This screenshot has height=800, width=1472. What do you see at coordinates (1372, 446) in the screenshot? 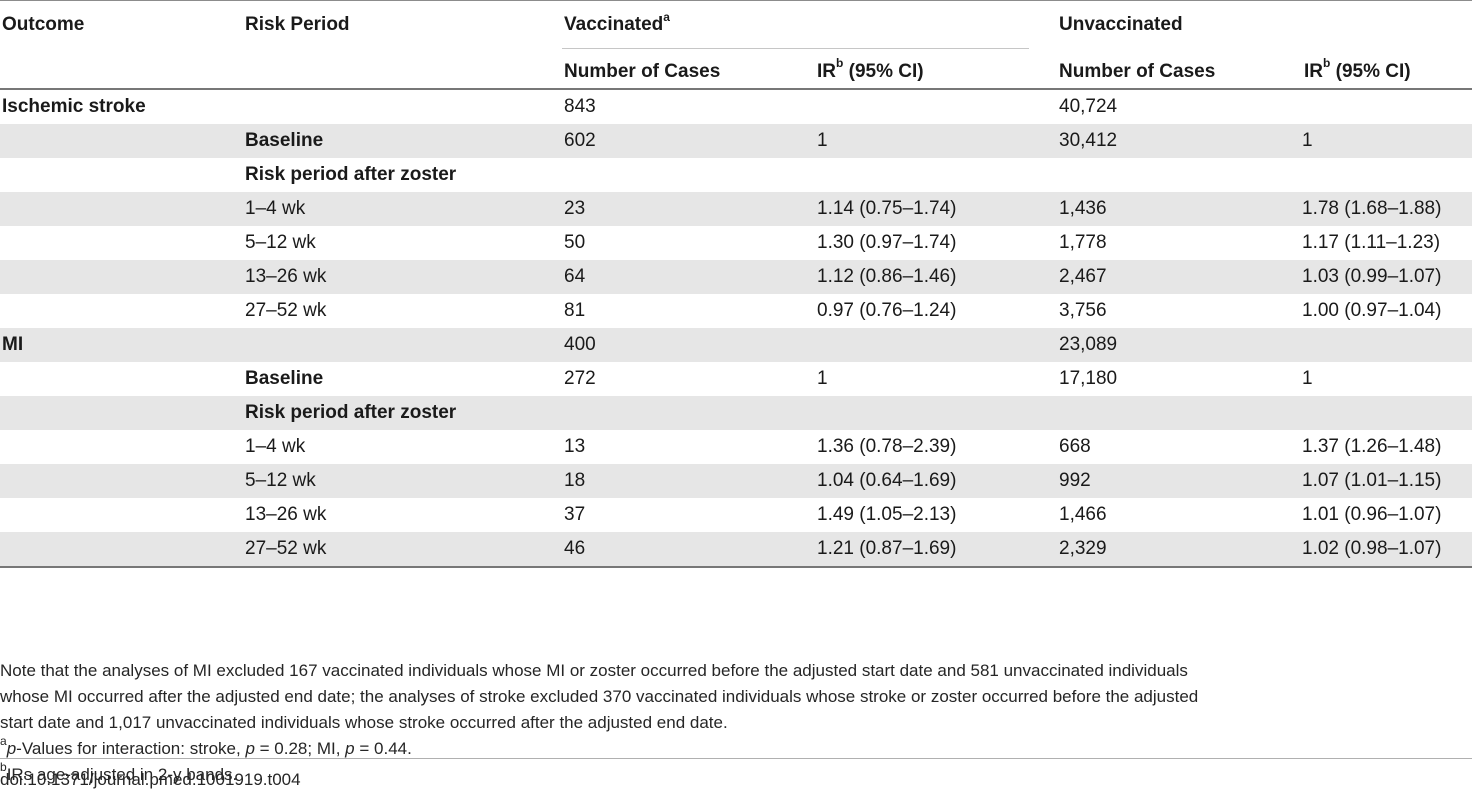
I see `cell-unvac-ir: 1.37 (1.26–1.48)` at bounding box center [1372, 446].